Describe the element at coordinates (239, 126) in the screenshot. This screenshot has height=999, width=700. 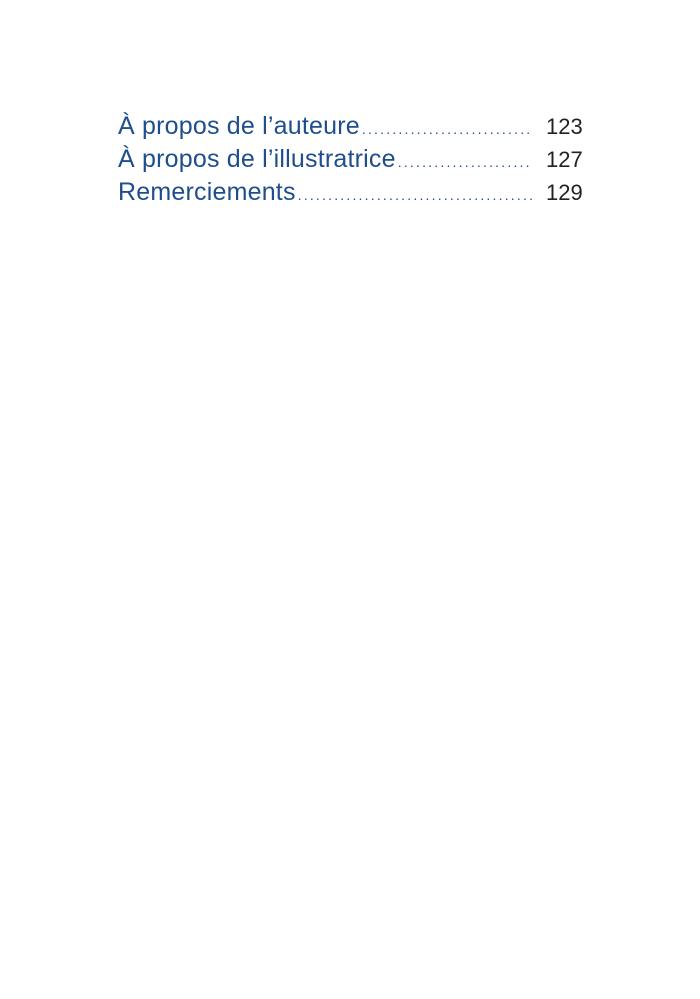
I see `toc-entry-title: À propos de l’auteure` at that location.